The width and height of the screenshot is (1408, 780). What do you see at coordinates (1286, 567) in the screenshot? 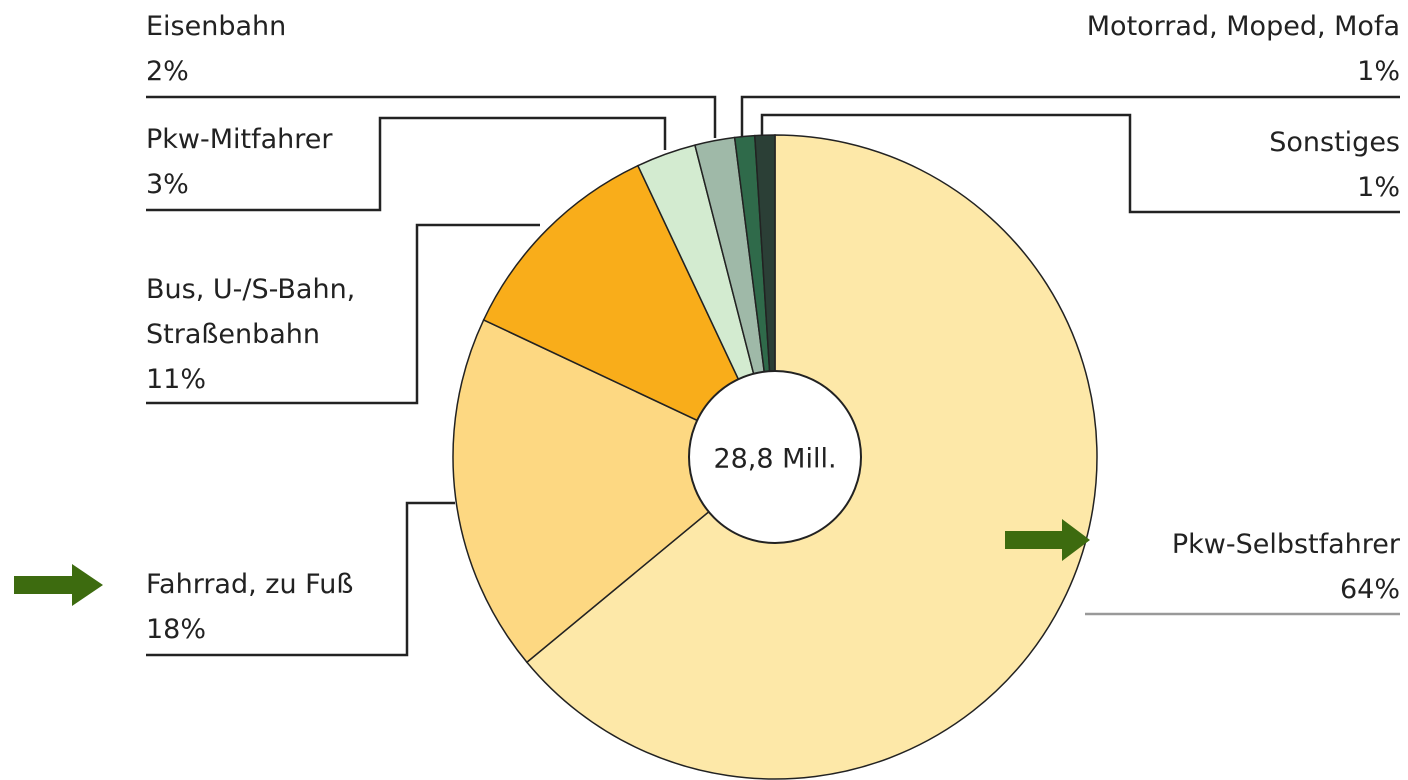
I see `slice-label: Pkw-Selbstfahrer 64%` at bounding box center [1286, 567].